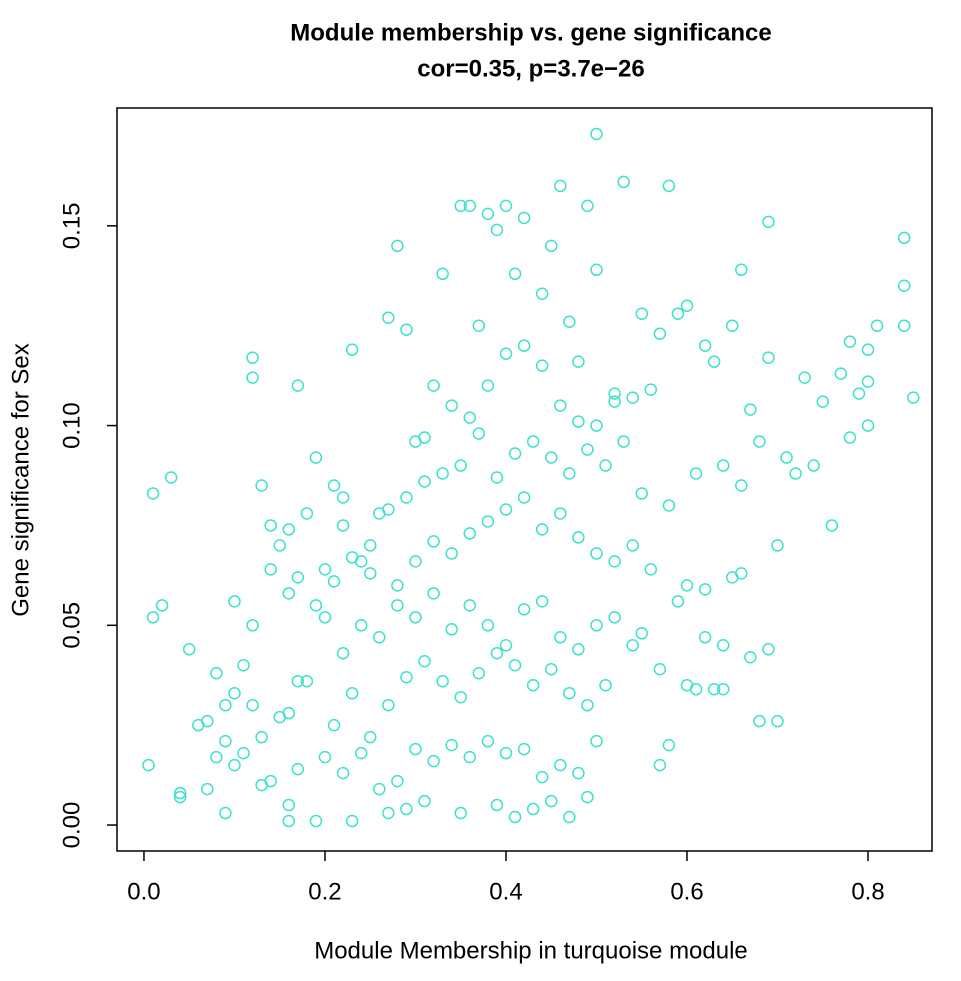 The width and height of the screenshot is (961, 981). What do you see at coordinates (324, 891) in the screenshot?
I see `x-tick-label: 0.2` at bounding box center [324, 891].